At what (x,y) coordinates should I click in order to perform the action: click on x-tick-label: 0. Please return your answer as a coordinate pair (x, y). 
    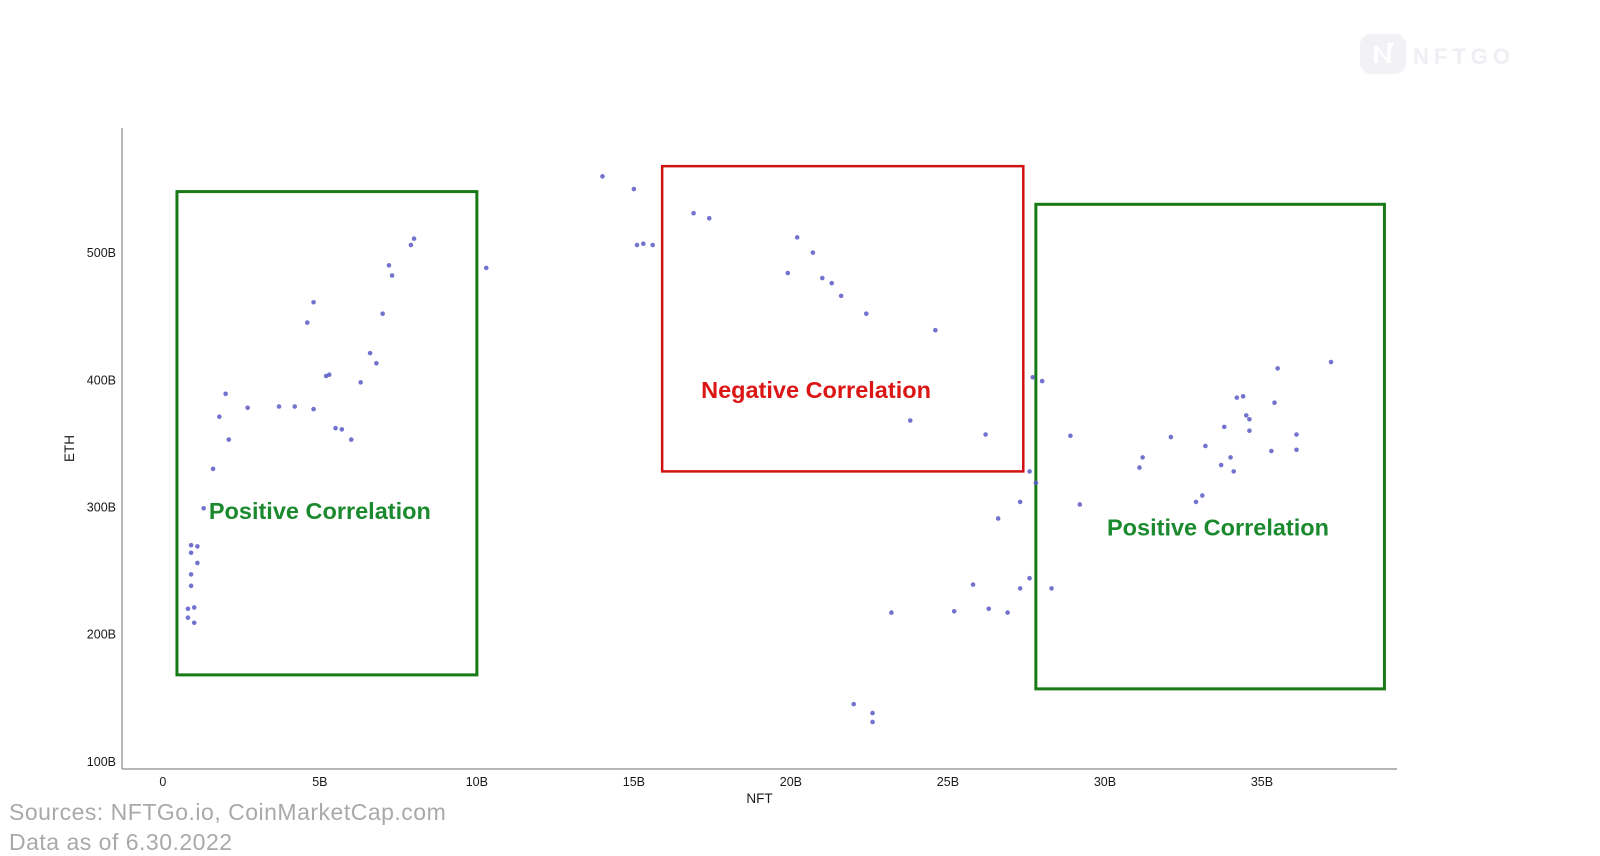
    Looking at the image, I should click on (162, 782).